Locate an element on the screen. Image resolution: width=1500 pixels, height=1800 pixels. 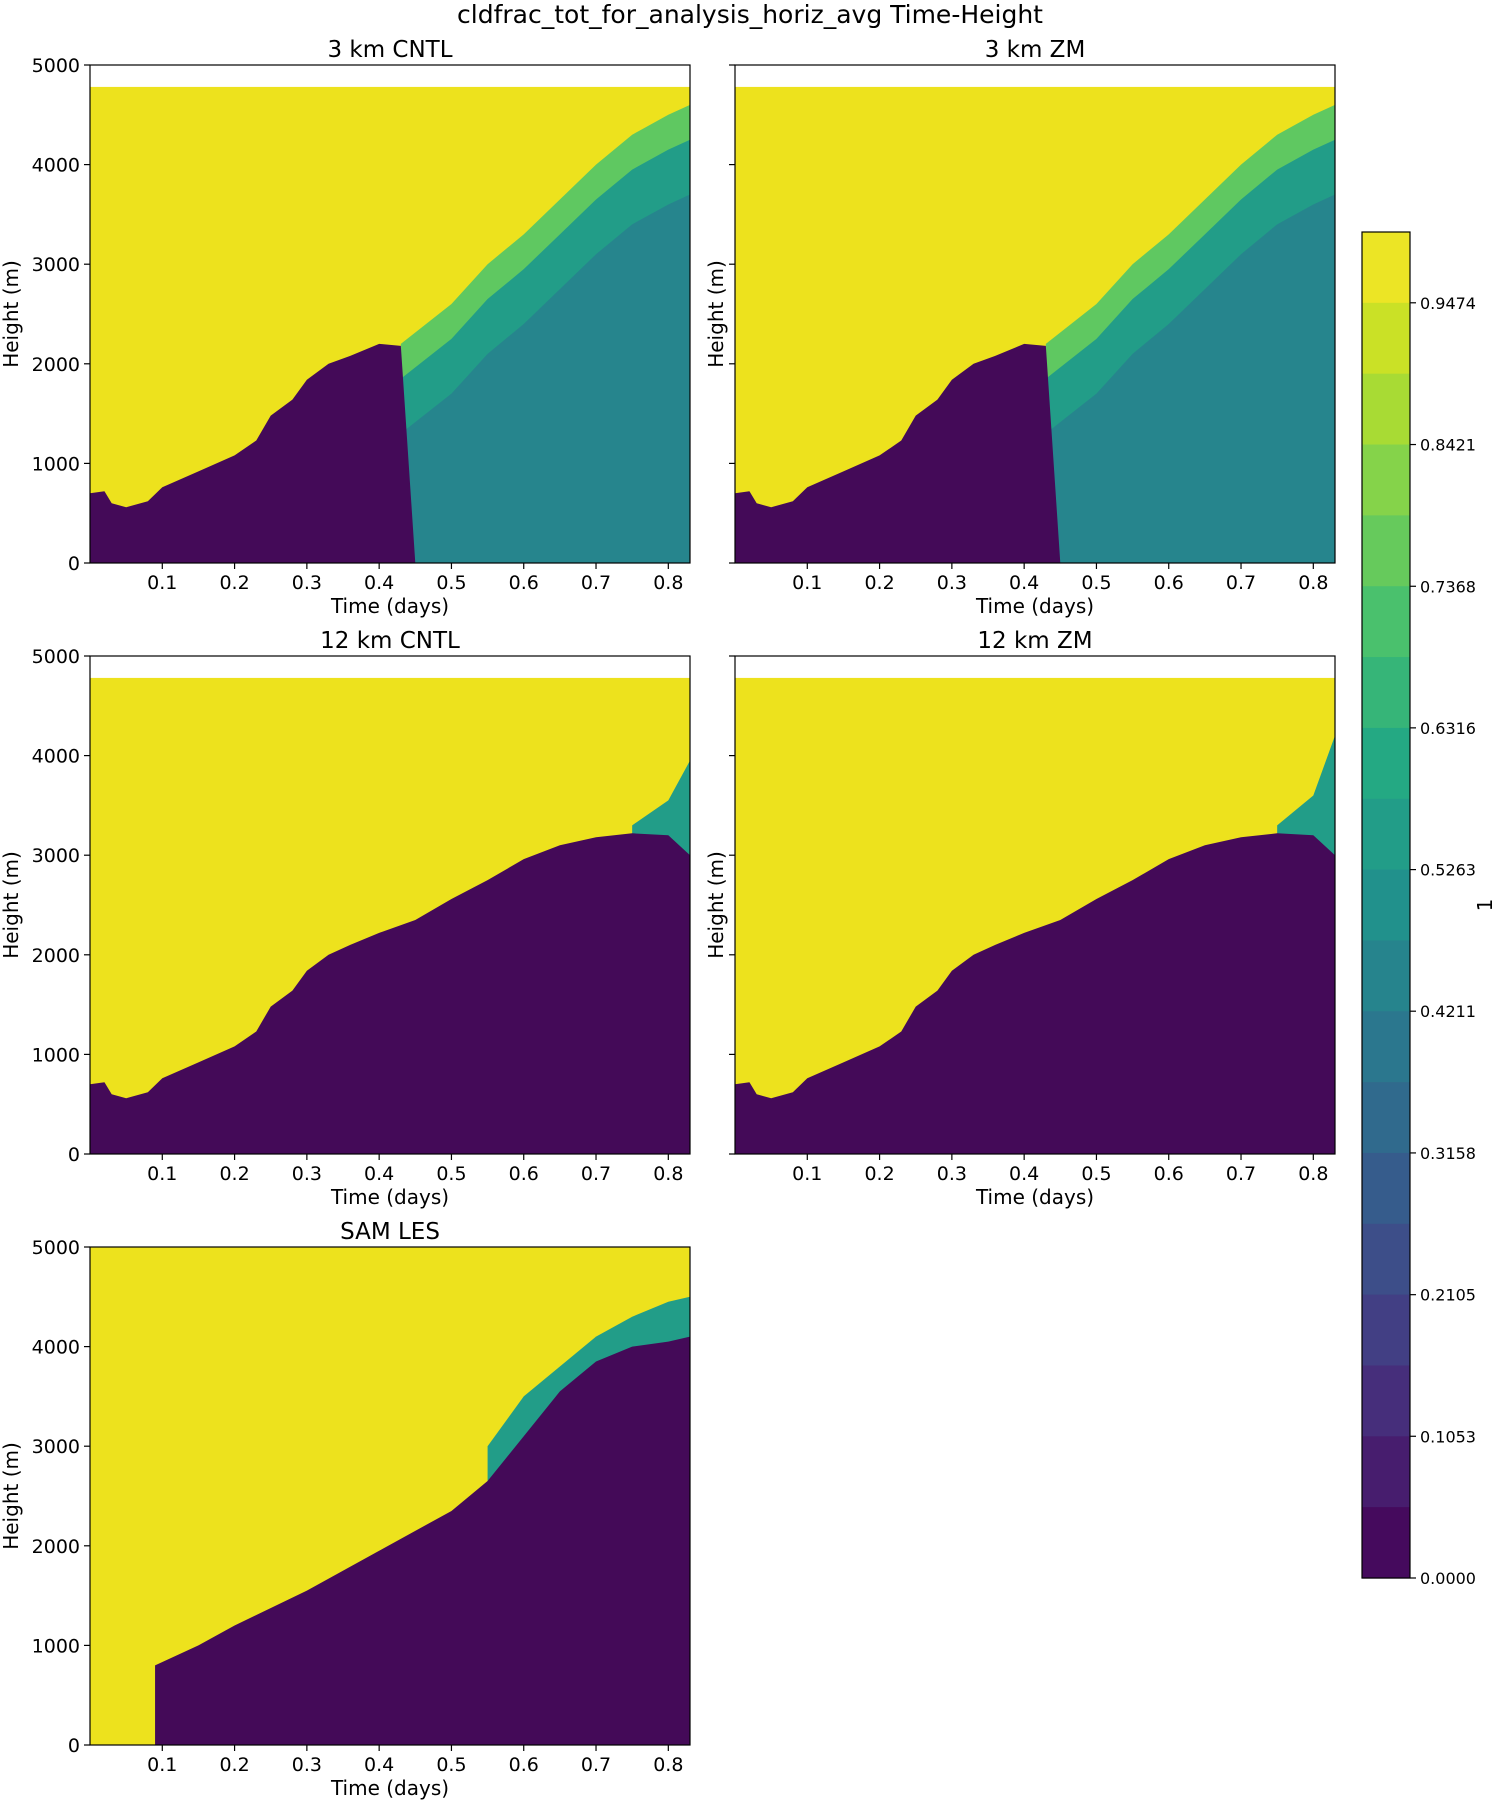
colorbar-tick-label: 0.9474 is located at coordinates (1448, 303).